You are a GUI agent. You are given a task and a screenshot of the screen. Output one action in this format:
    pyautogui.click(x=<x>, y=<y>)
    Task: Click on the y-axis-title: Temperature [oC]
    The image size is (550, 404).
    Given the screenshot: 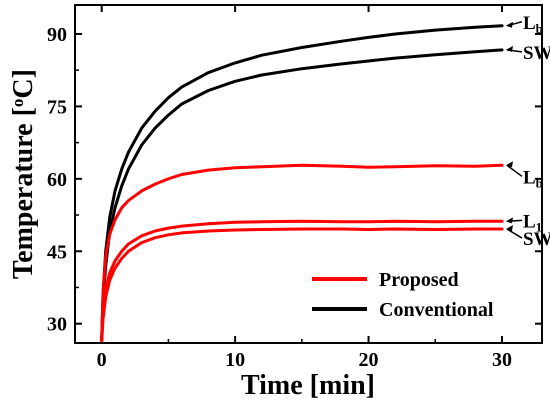 What is the action you would take?
    pyautogui.click(x=24, y=174)
    